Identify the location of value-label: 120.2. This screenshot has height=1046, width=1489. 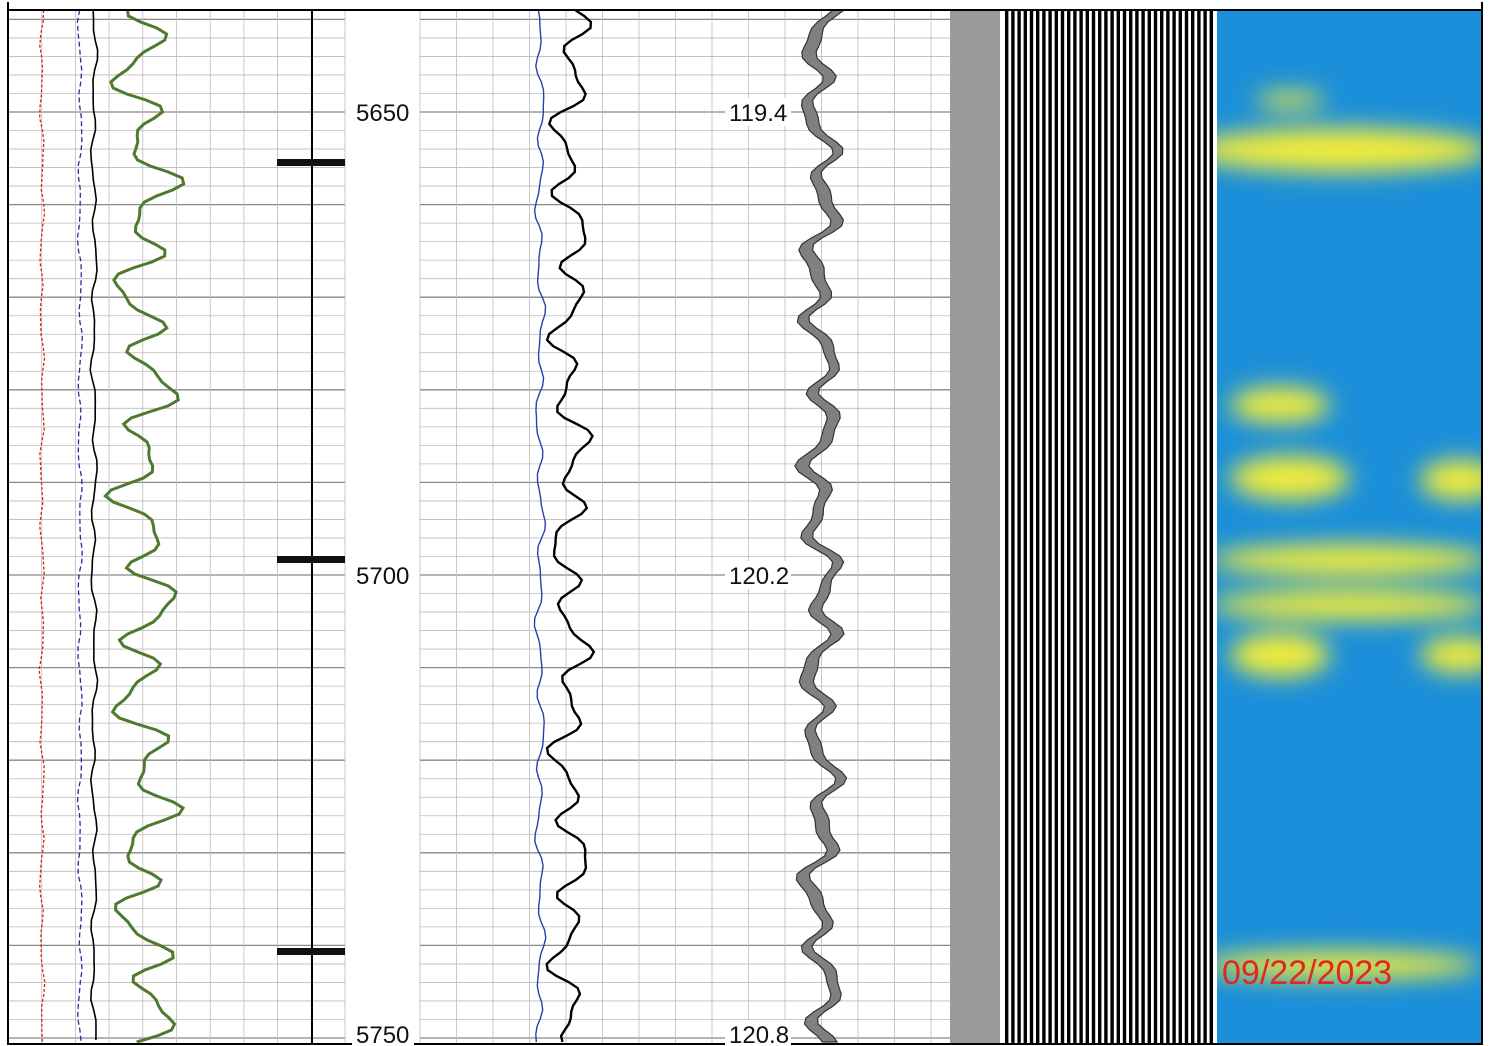
(759, 576).